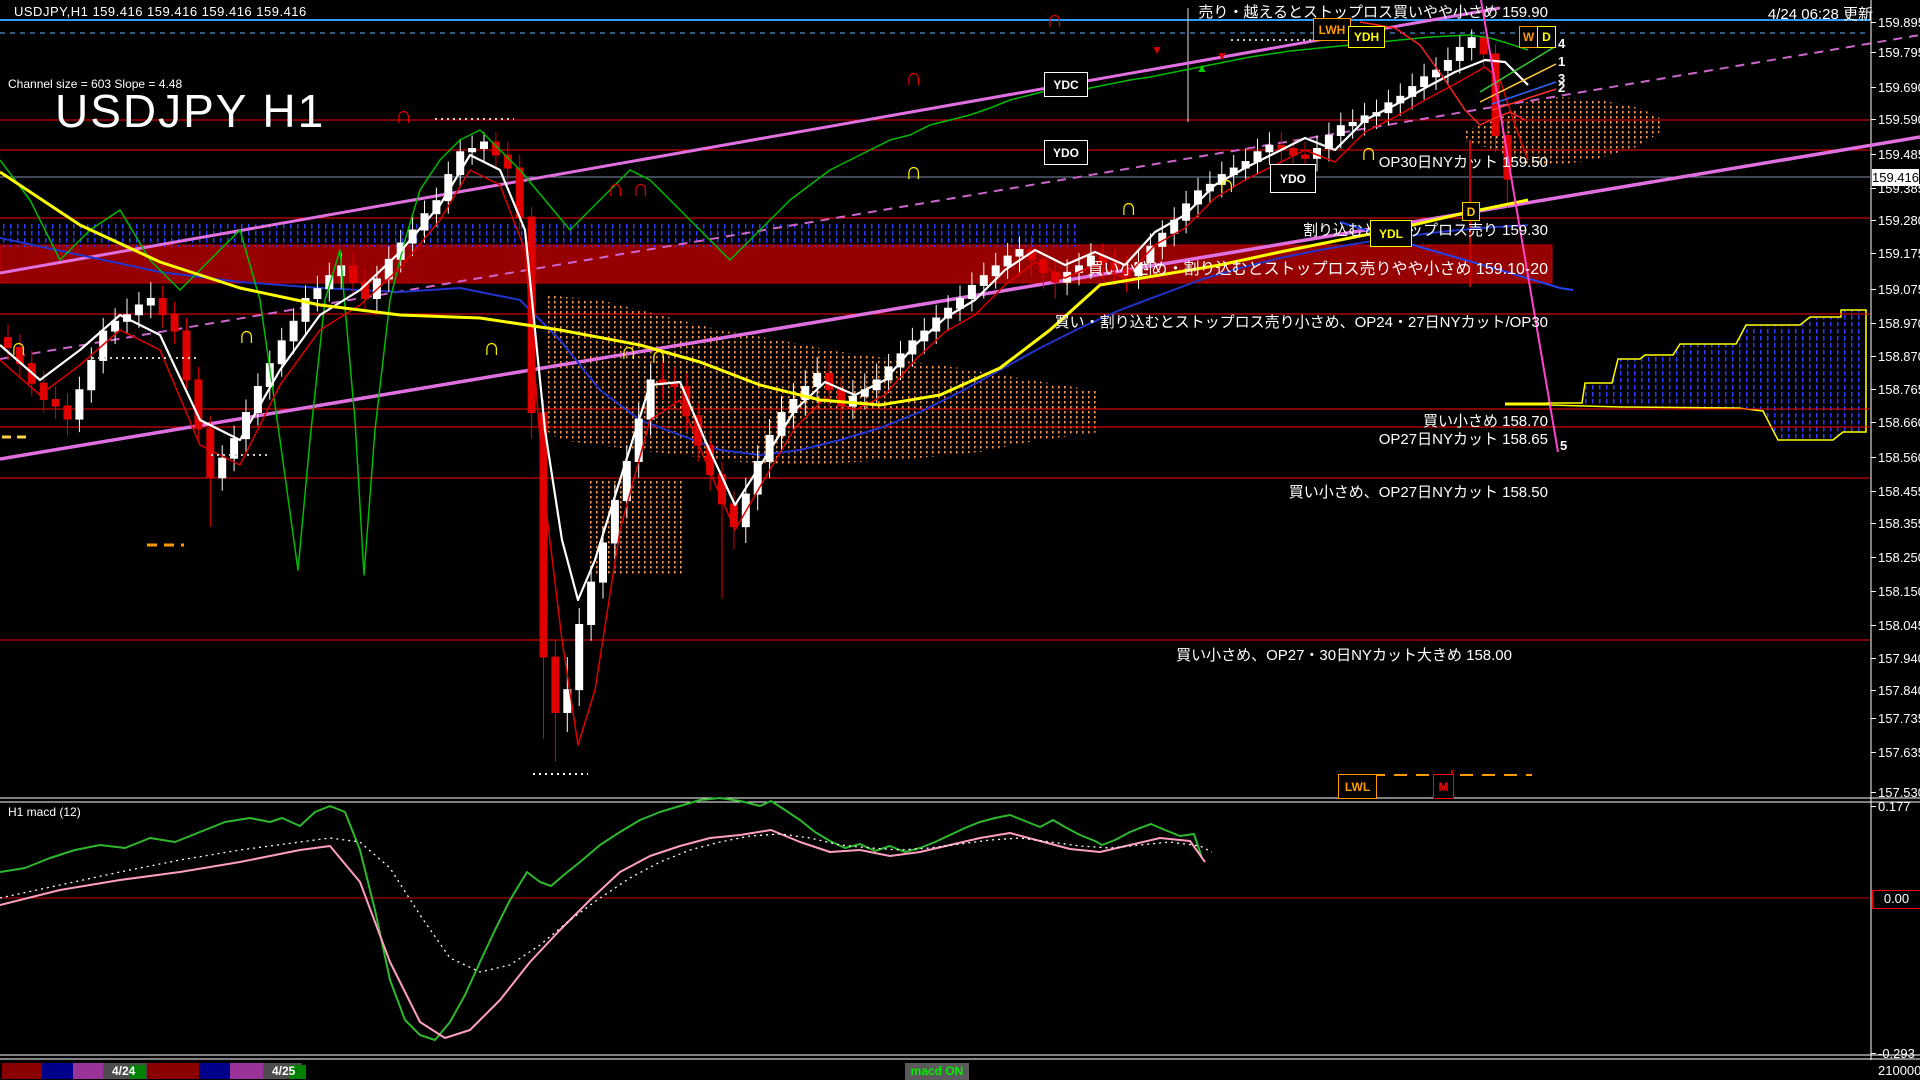 The image size is (1920, 1080). Describe the element at coordinates (914, 77) in the screenshot. I see `omega-marker-red: ∩` at that location.